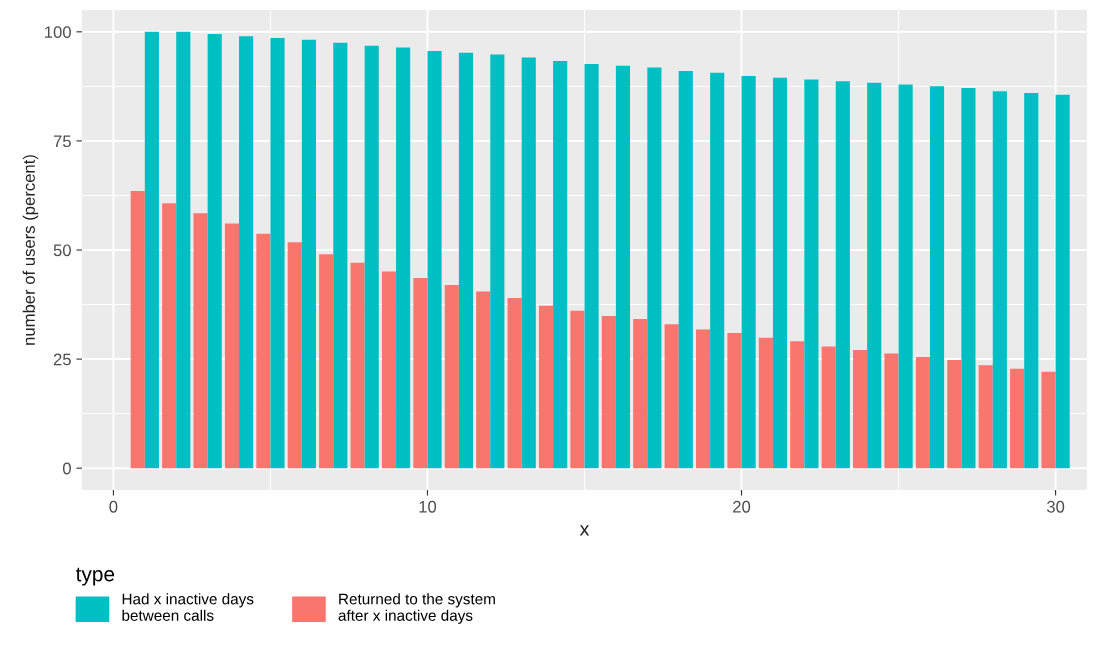  What do you see at coordinates (416, 608) in the screenshot?
I see `legend-label: Returned to the system after x inactive days` at bounding box center [416, 608].